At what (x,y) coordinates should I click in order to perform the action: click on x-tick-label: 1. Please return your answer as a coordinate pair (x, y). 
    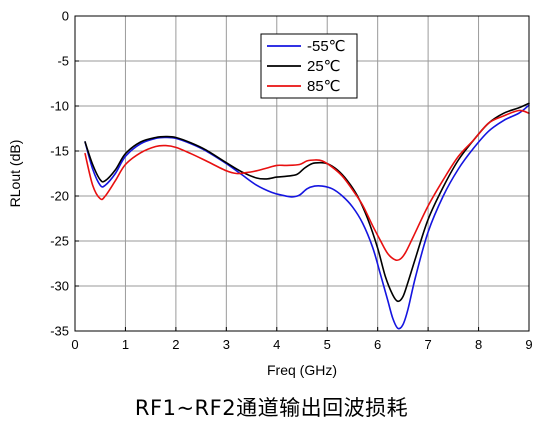
    Looking at the image, I should click on (125, 344).